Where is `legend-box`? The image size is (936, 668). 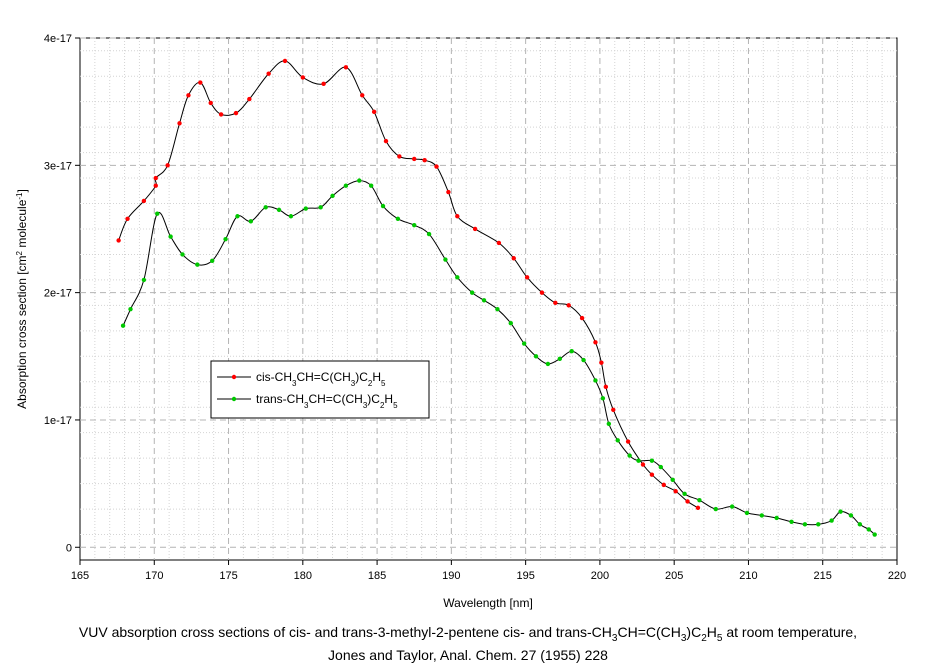
legend-box is located at coordinates (320, 389).